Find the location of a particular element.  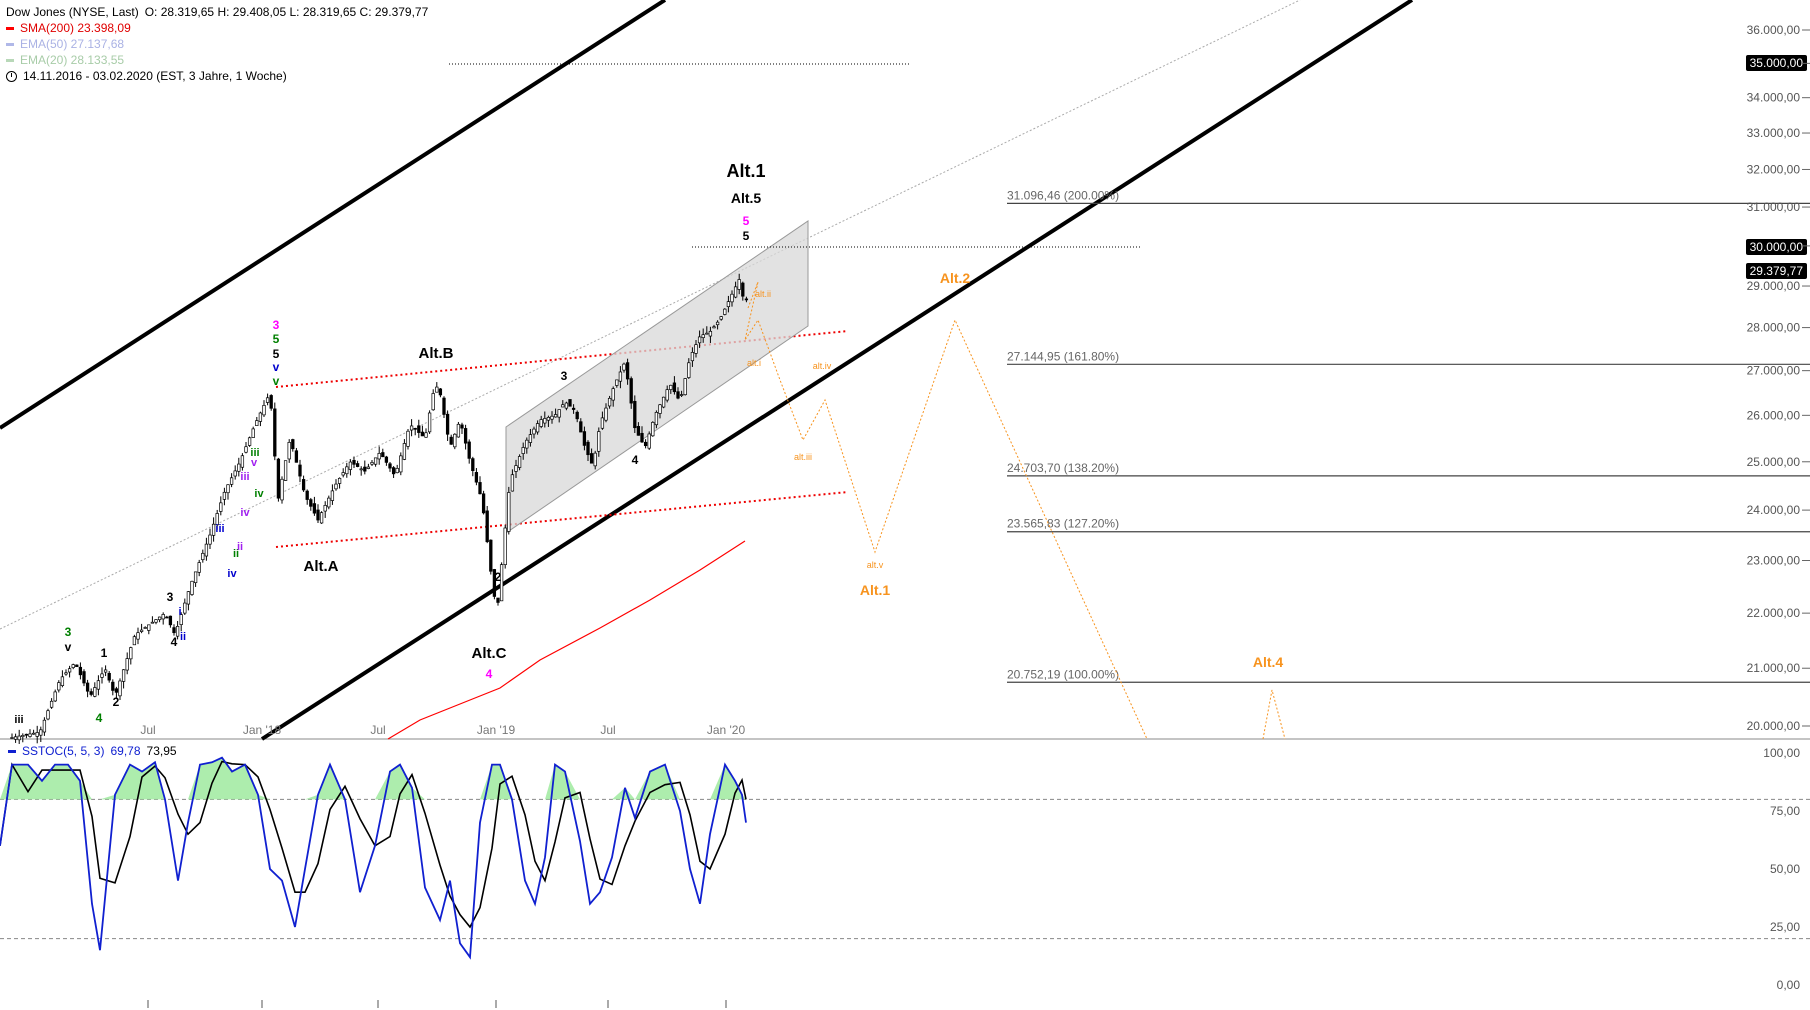

x-tick-label: Jan '18 is located at coordinates (262, 730).